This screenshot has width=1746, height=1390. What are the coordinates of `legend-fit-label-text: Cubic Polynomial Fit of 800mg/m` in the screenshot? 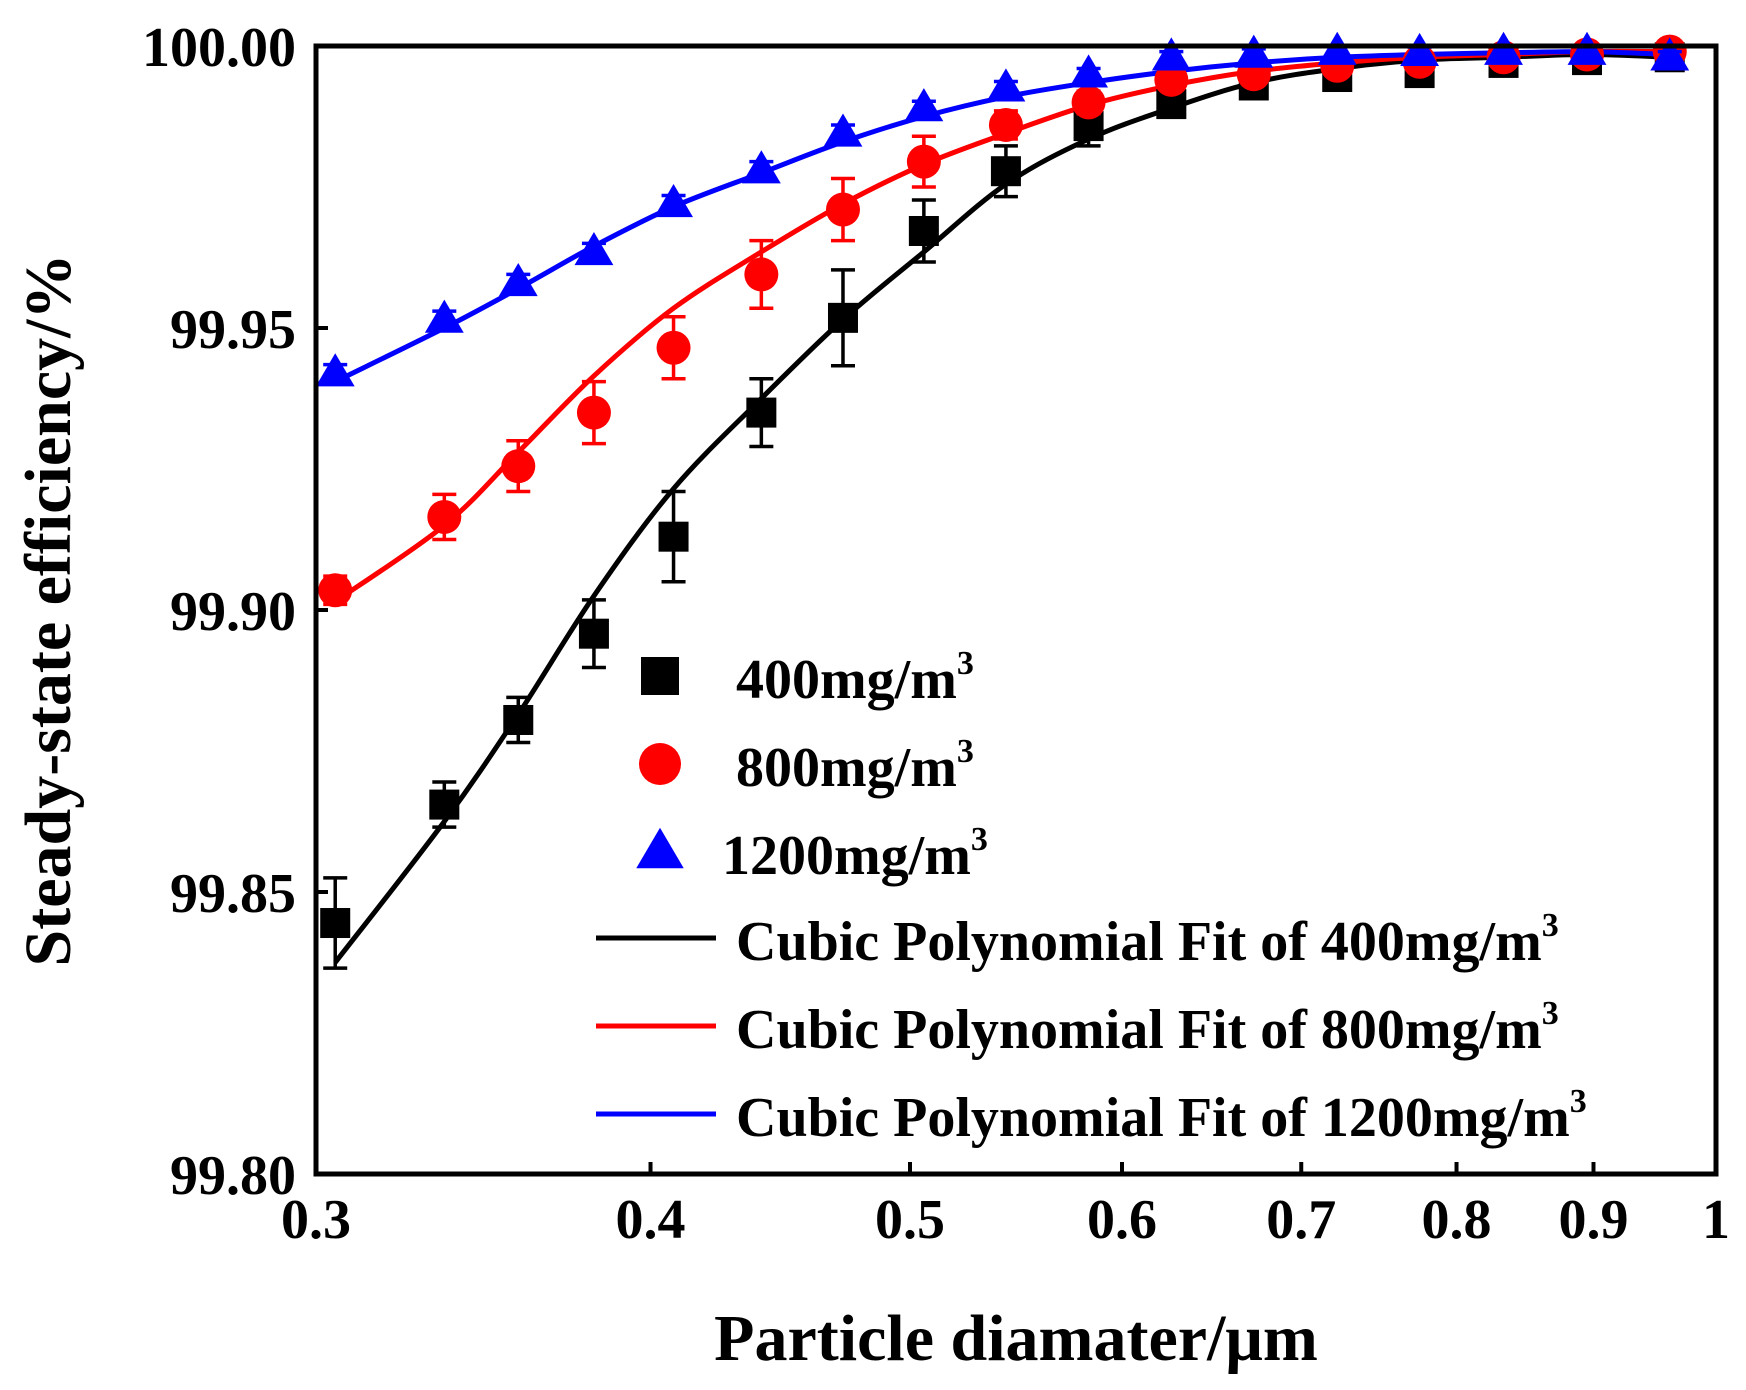 It's located at (1139, 1030).